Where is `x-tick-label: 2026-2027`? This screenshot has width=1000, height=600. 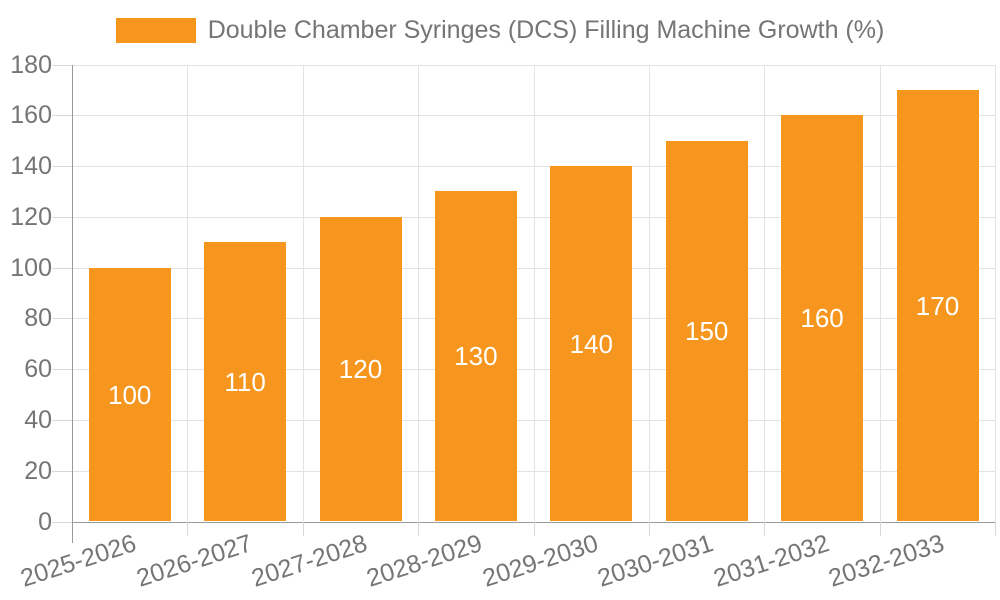
x-tick-label: 2026-2027 is located at coordinates (194, 561).